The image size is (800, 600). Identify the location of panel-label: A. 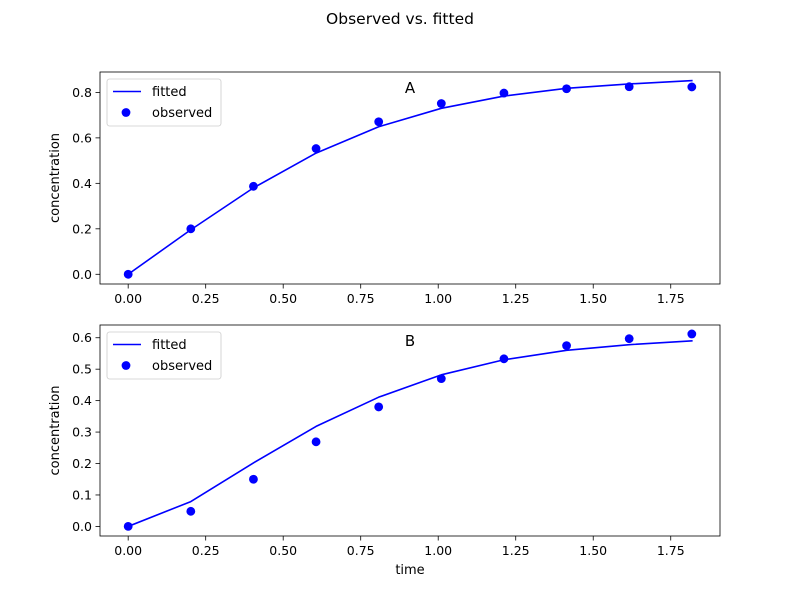
(410, 88).